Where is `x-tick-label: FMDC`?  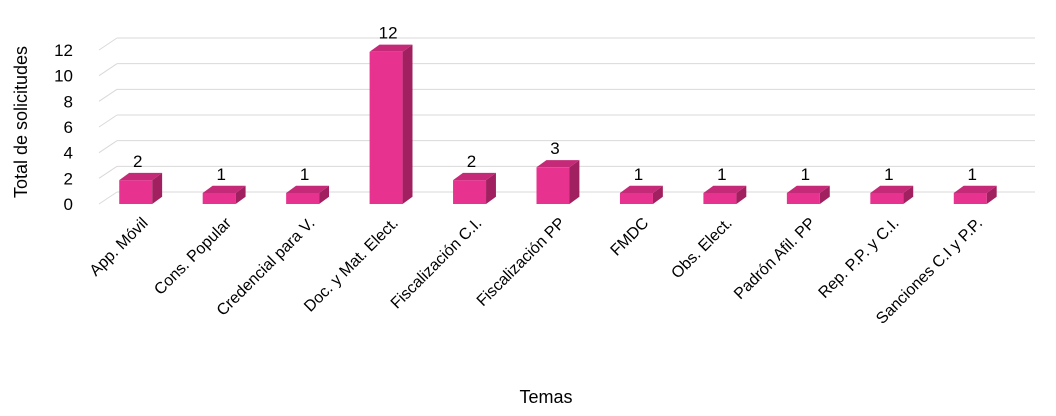
x-tick-label: FMDC is located at coordinates (630, 237).